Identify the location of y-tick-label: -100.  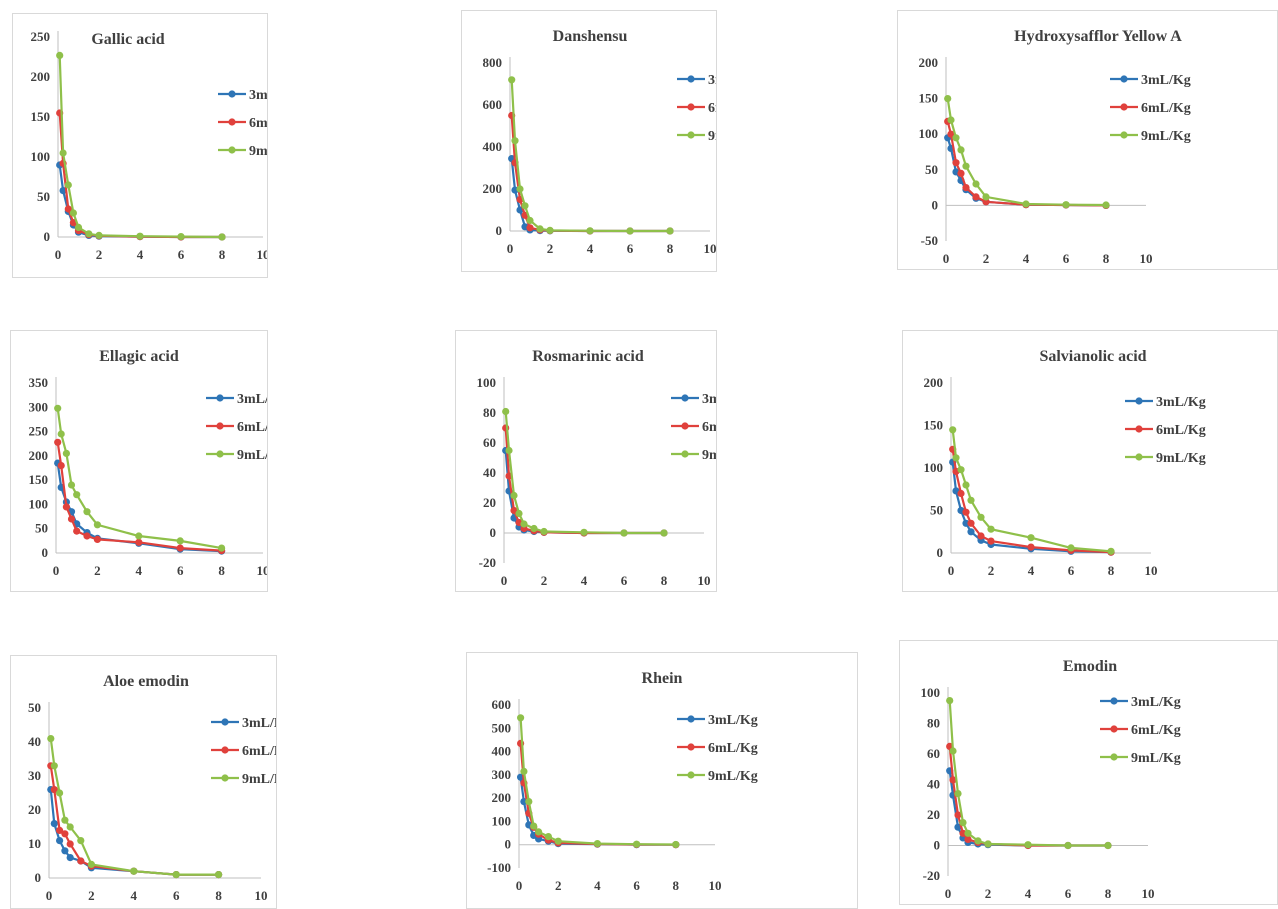
(499, 867).